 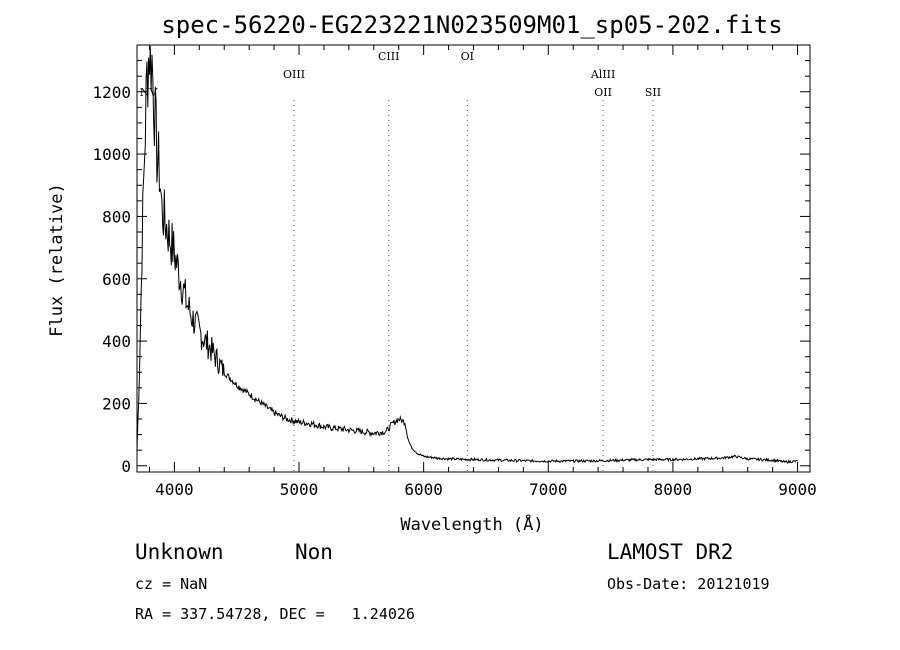 What do you see at coordinates (57, 260) in the screenshot?
I see `y-axis-label: Flux (relative)` at bounding box center [57, 260].